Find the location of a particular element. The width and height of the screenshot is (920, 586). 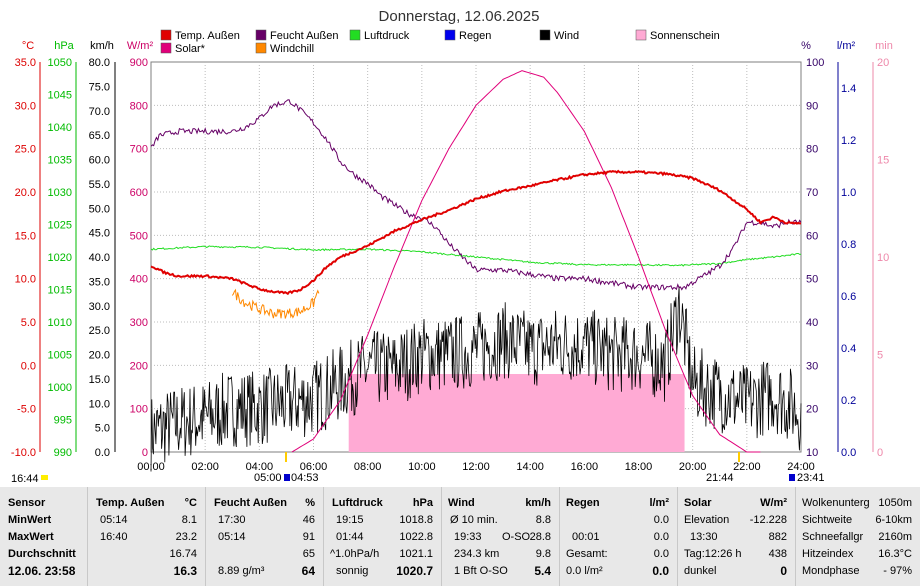

right-tick-label: 40 is located at coordinates (812, 323).